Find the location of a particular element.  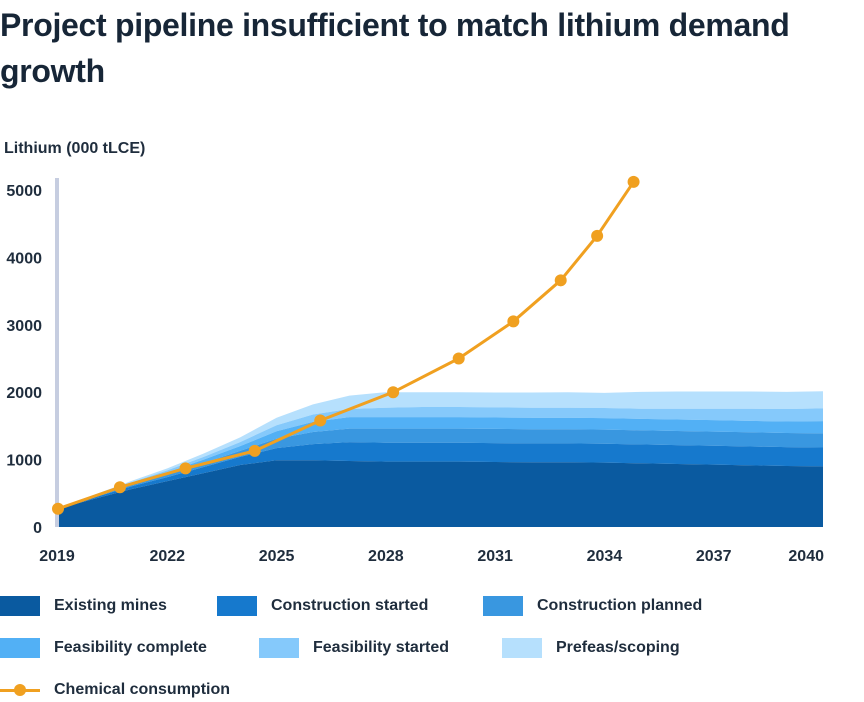

legend-item-existing-mines: Existing mines is located at coordinates (83, 606).